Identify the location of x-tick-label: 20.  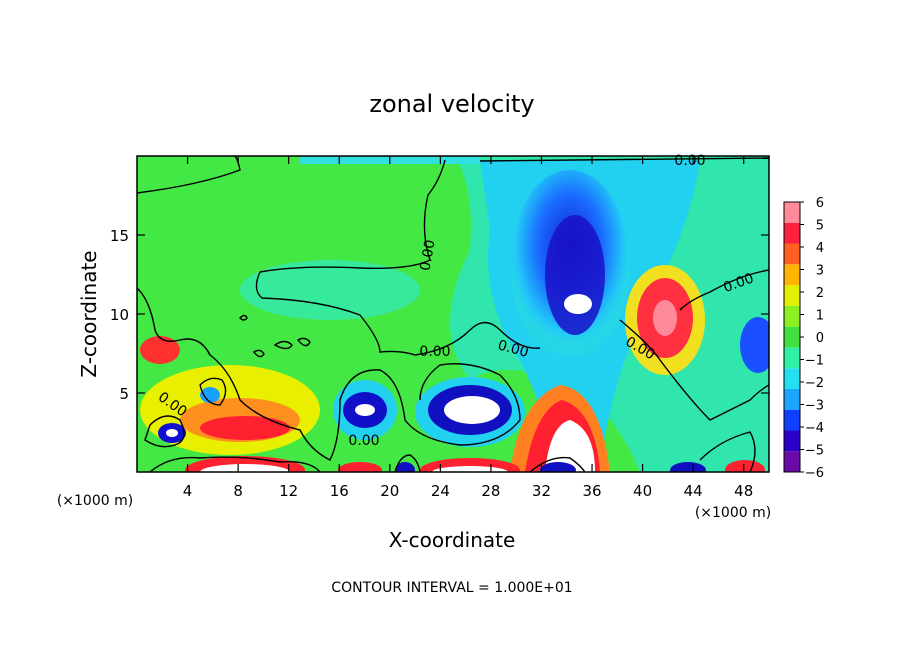
(389, 491).